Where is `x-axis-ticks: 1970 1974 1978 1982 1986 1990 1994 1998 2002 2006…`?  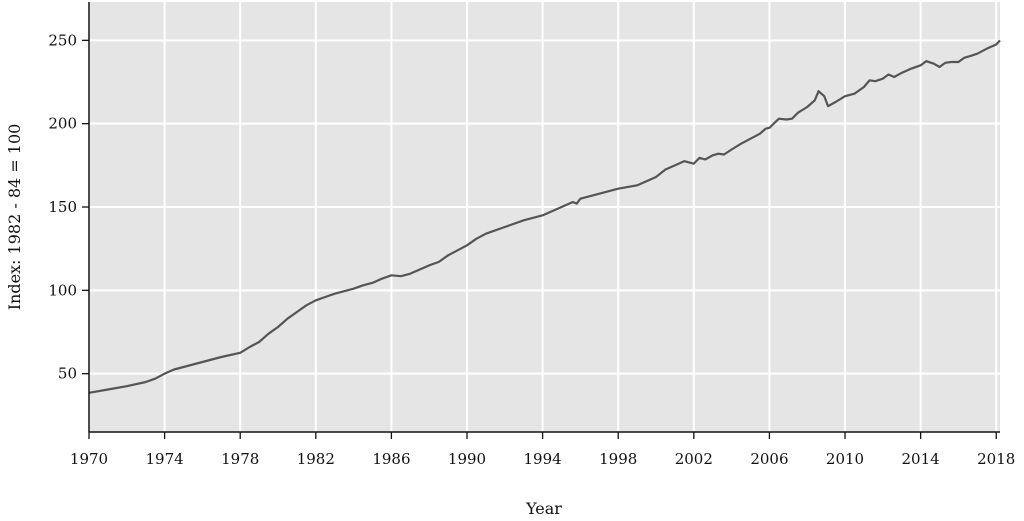 x-axis-ticks: 1970 1974 1978 1982 1986 1990 1994 1998 2002 2006… is located at coordinates (542, 450).